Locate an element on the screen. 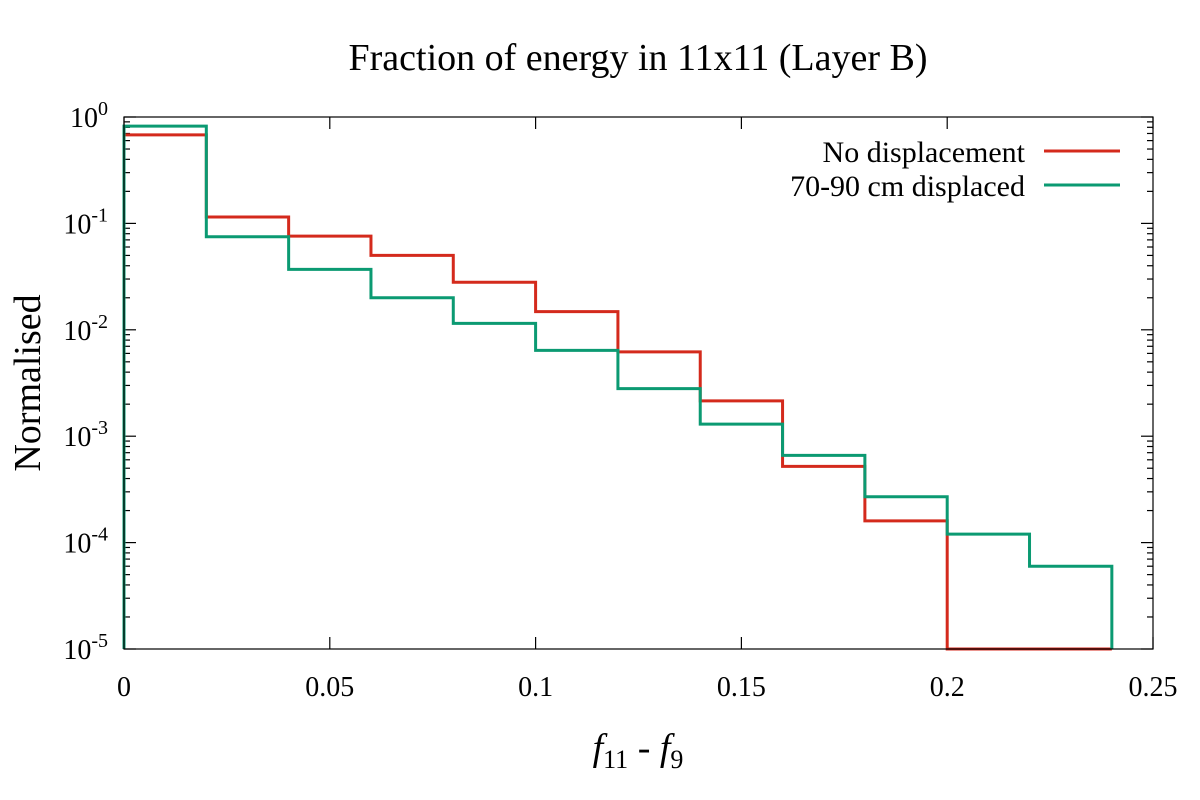 The height and width of the screenshot is (800, 1200). x-axis-label-sub1: 11 is located at coordinates (615, 759).